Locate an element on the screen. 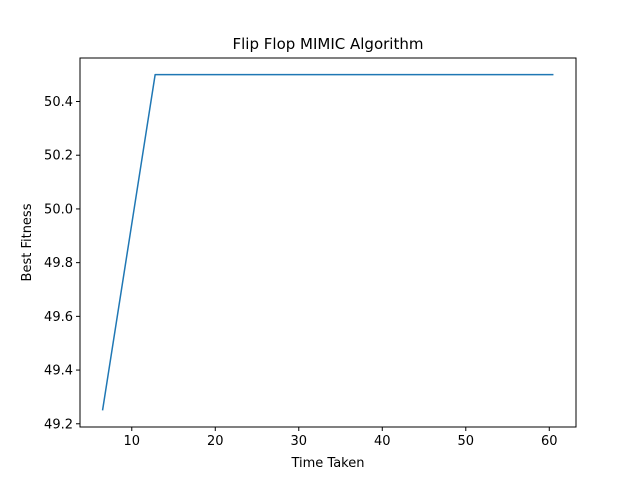  y-tick-label: 50.2 is located at coordinates (58, 156).